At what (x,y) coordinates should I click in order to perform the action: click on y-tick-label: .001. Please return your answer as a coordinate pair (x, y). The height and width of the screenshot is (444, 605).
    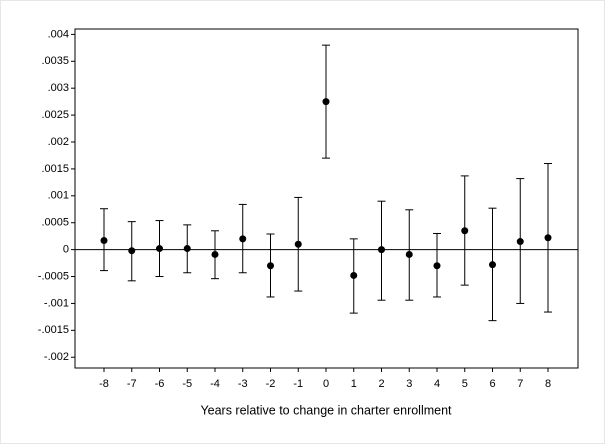
    Looking at the image, I should click on (58, 196).